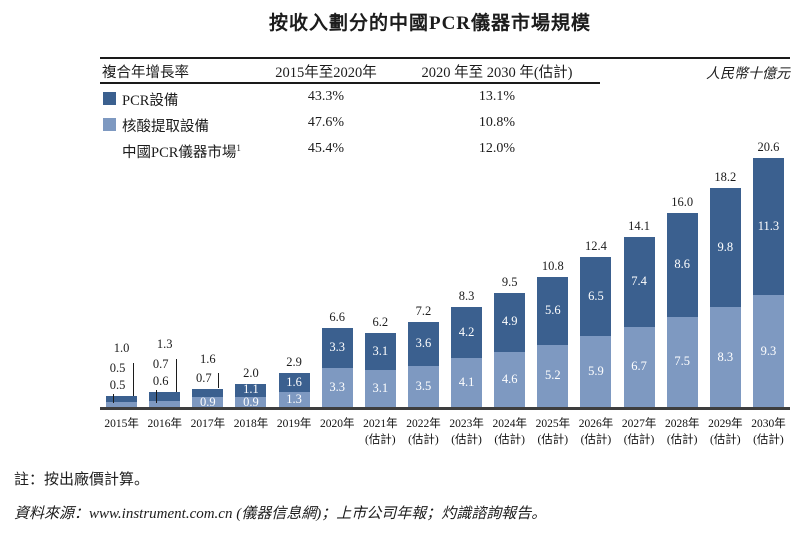 The image size is (800, 534). What do you see at coordinates (208, 424) in the screenshot?
I see `x-axis-label: 2017年` at bounding box center [208, 424].